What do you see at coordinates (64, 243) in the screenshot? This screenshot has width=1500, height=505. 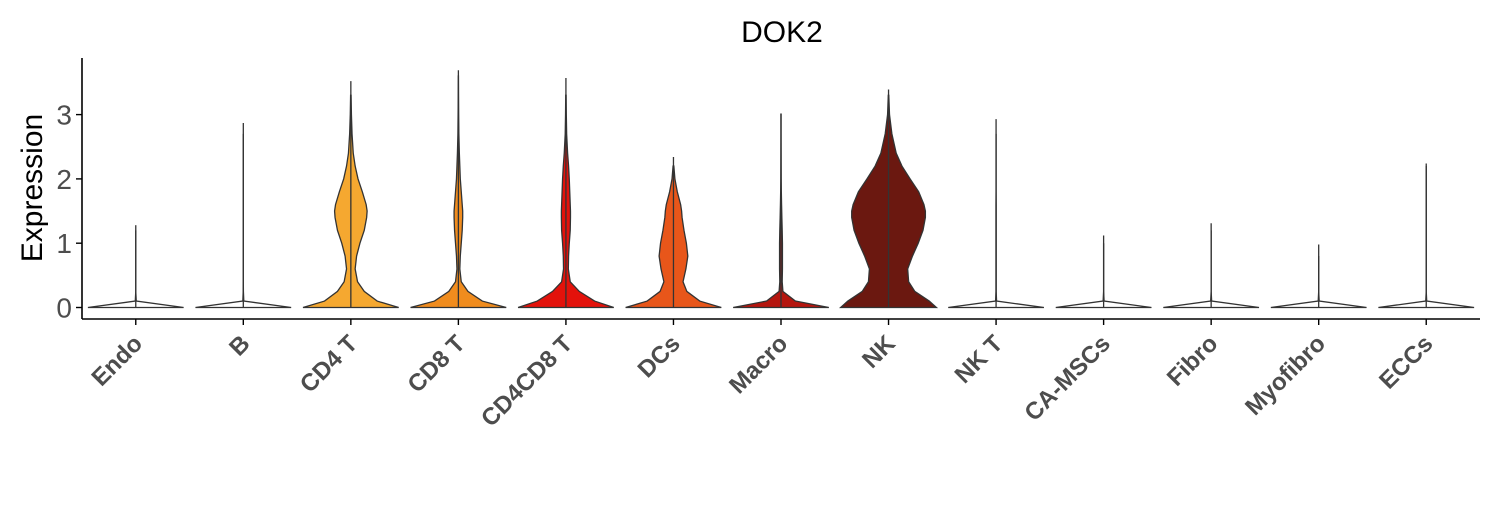 I see `y-tick-label: 1` at bounding box center [64, 243].